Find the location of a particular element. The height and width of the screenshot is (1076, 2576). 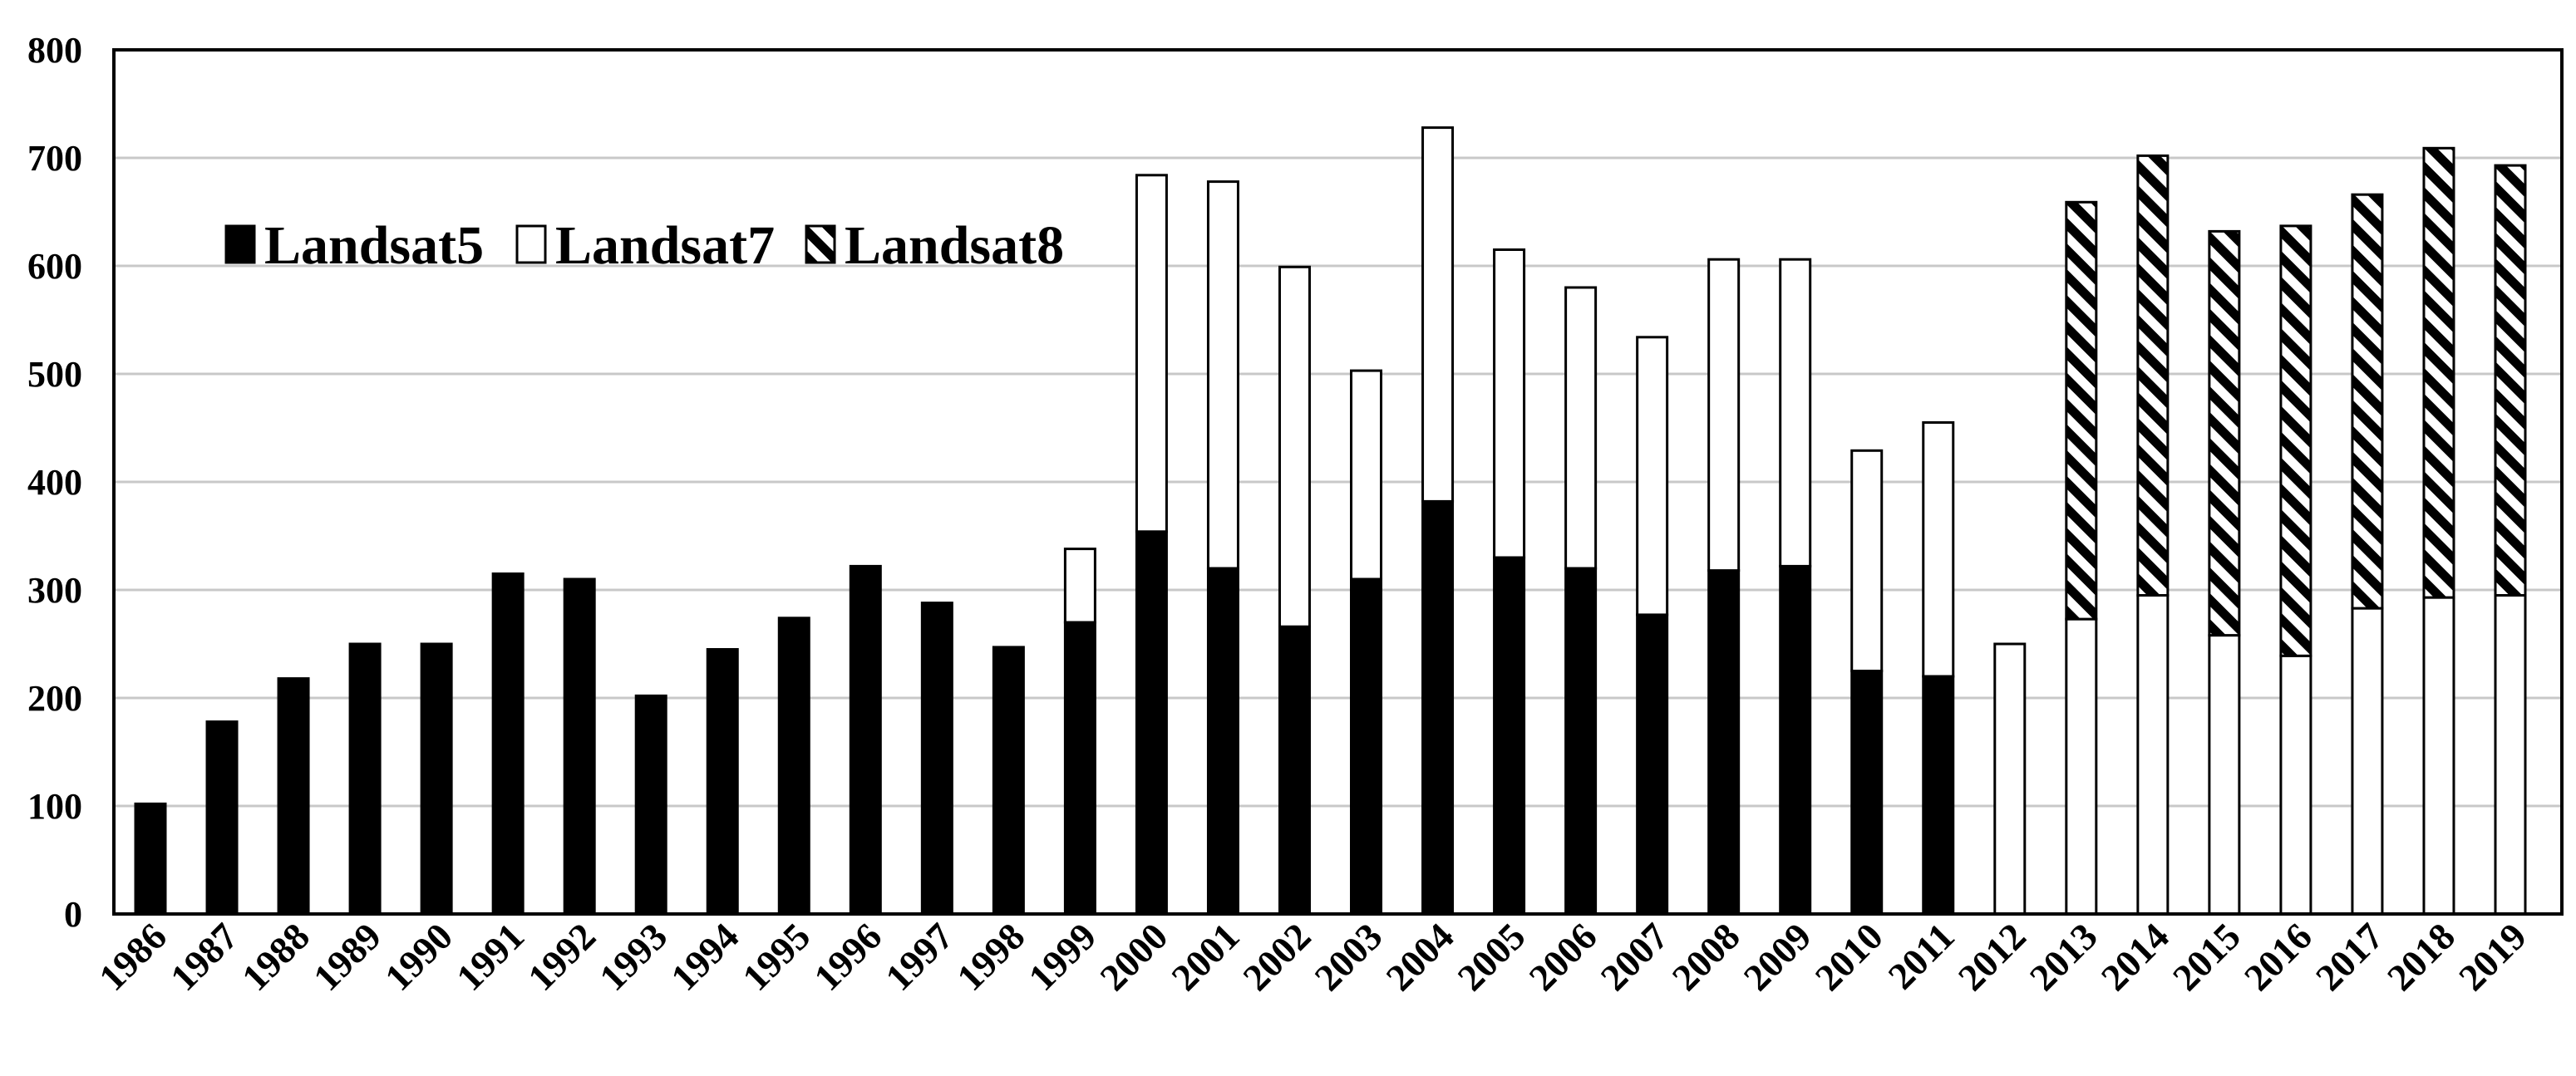

y-tick-label: 400 is located at coordinates (54, 482).